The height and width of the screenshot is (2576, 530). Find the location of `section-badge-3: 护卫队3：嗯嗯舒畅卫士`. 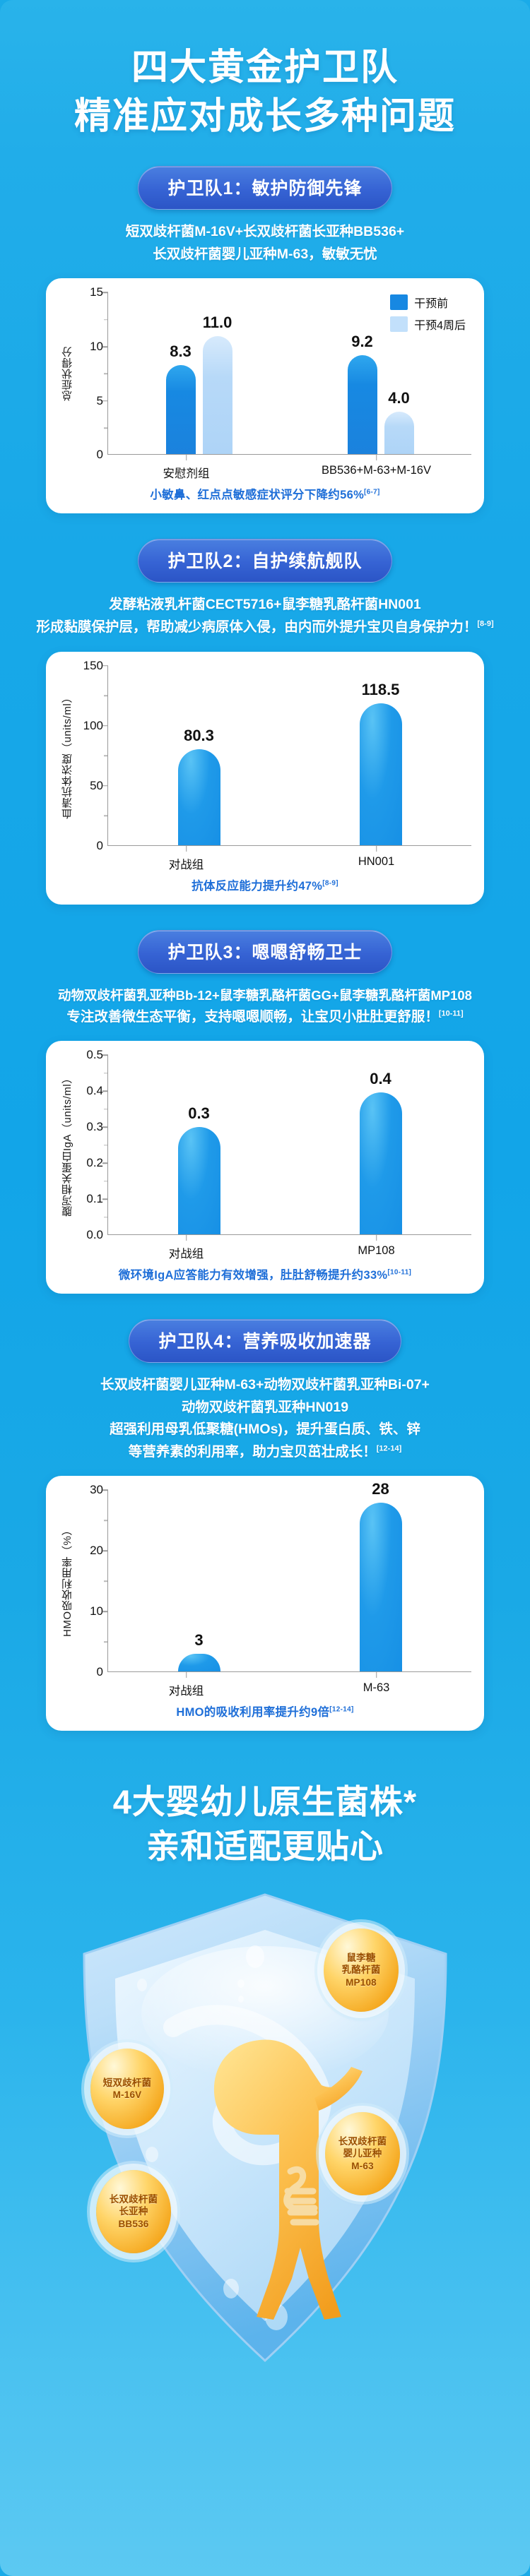

section-badge-3: 护卫队3：嗯嗯舒畅卫士 is located at coordinates (265, 951).